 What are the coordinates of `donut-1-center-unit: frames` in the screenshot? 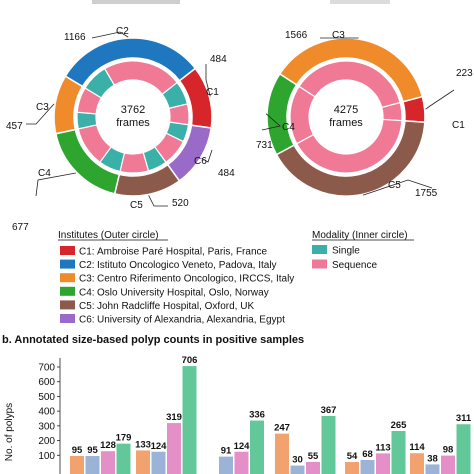 It's located at (133, 123).